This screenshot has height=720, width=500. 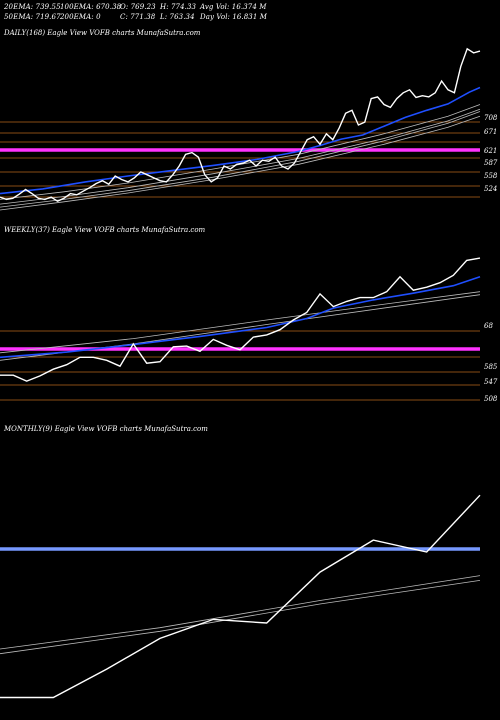 What do you see at coordinates (488, 326) in the screenshot?
I see `y-tick-label: 68` at bounding box center [488, 326].